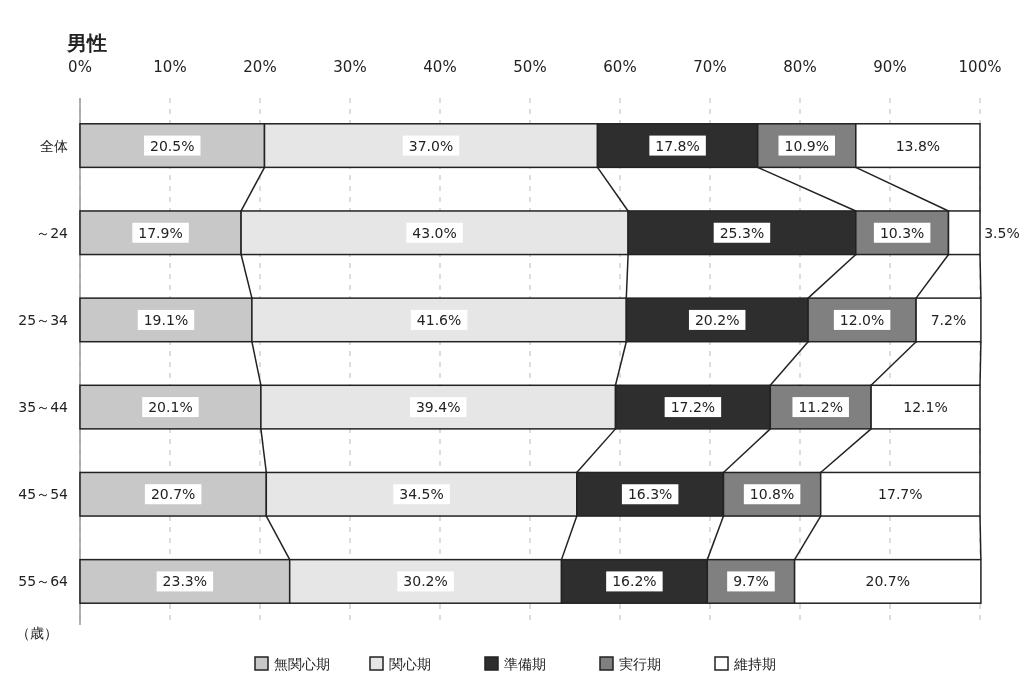 The image size is (1029, 682). Describe the element at coordinates (434, 232) in the screenshot. I see `data-label: 43.0%` at that location.